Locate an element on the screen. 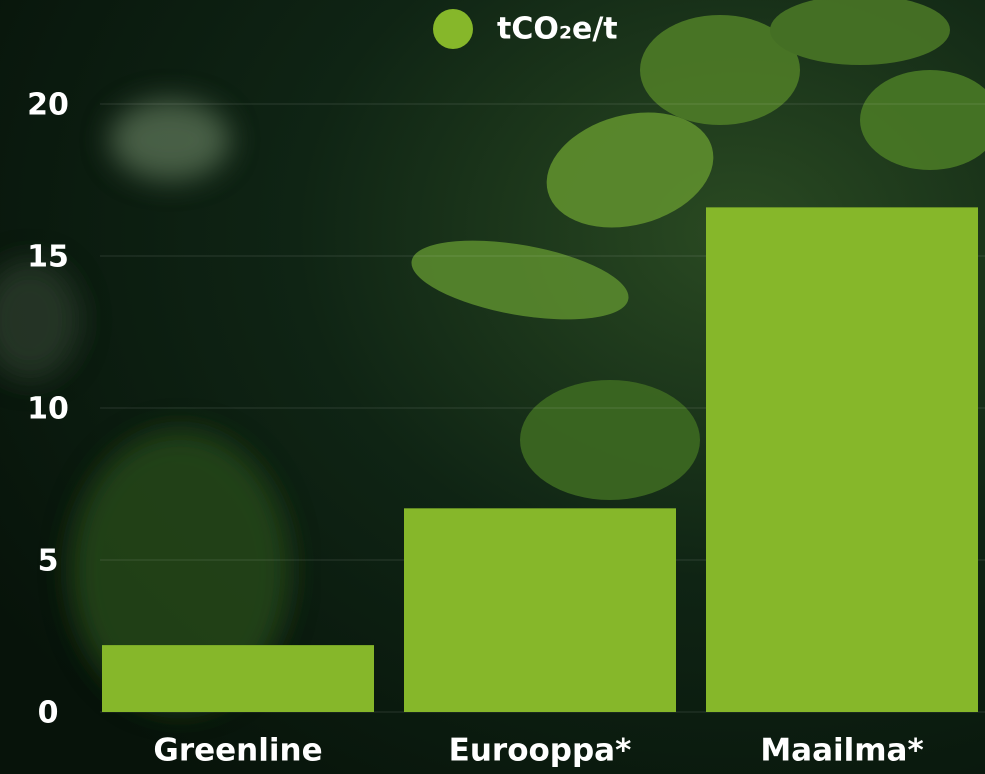  y-tick-label: 5 is located at coordinates (48, 561).